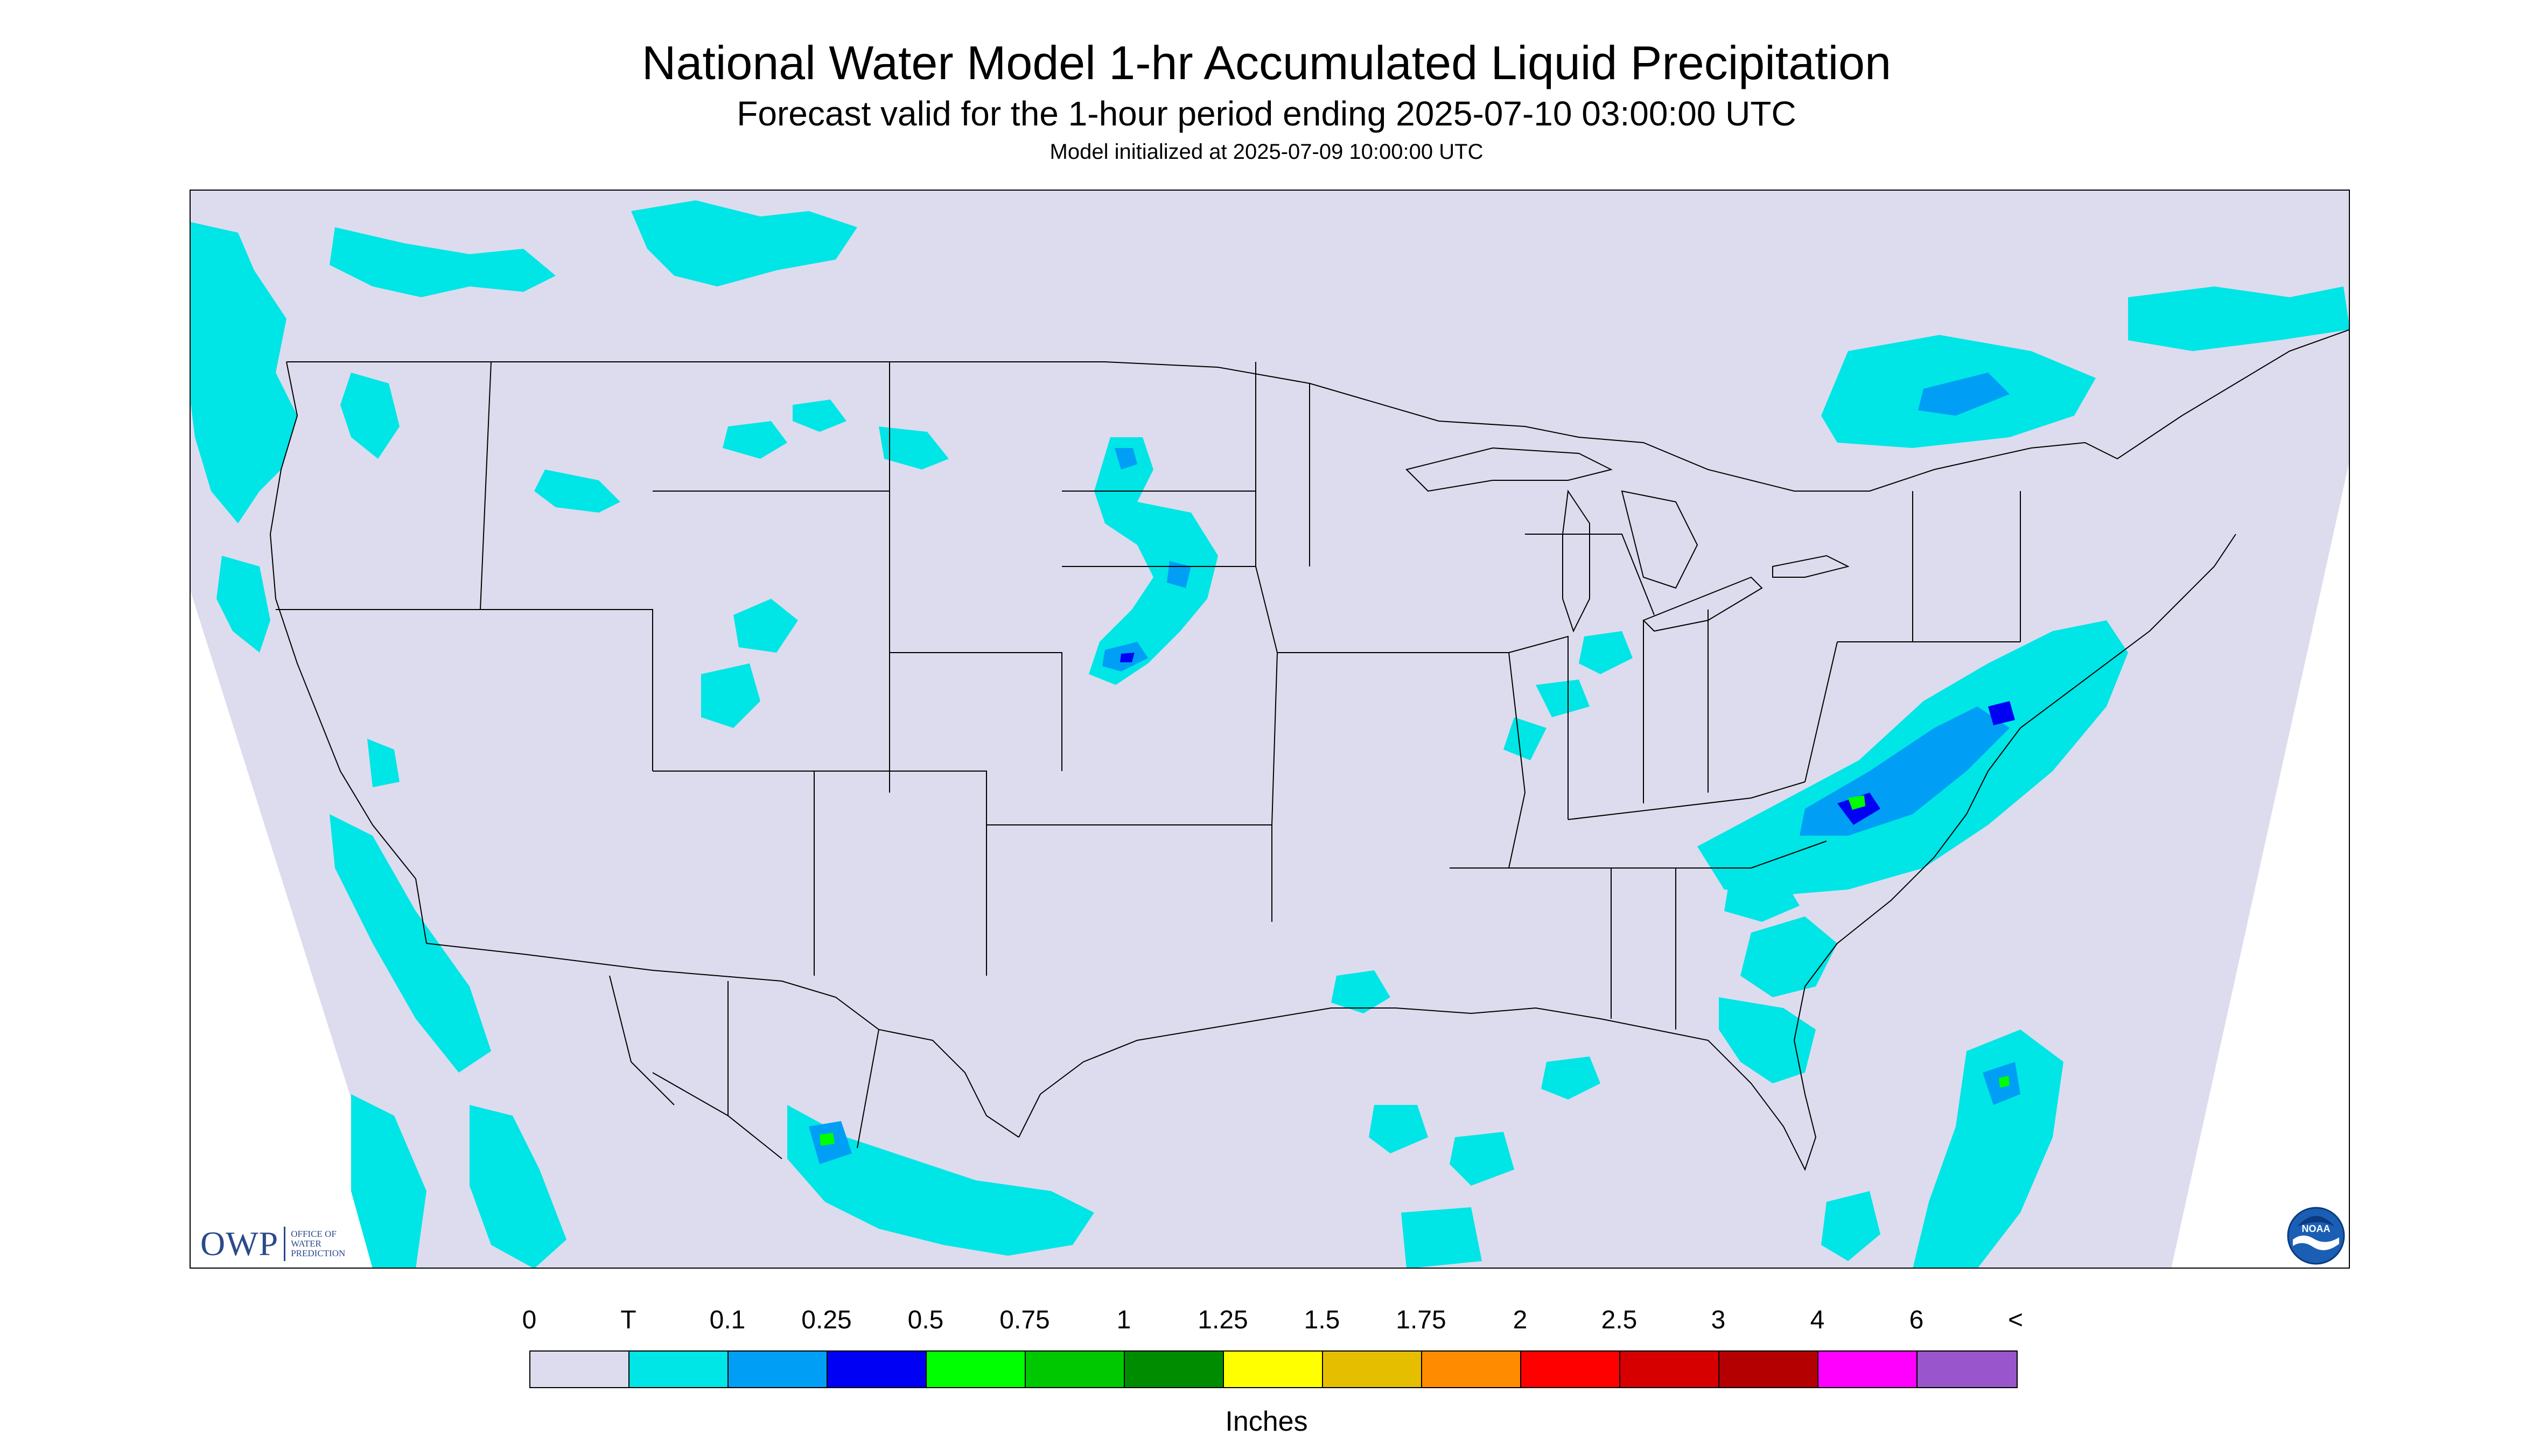 The image size is (2533, 1456). What do you see at coordinates (1266, 1421) in the screenshot?
I see `legend-units: Inches` at bounding box center [1266, 1421].